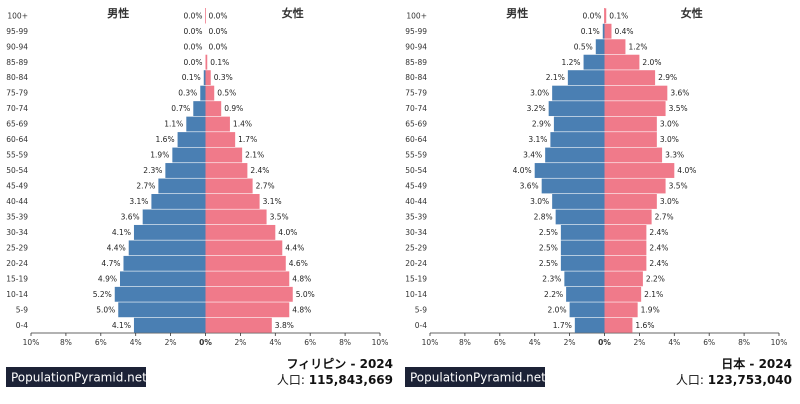 This screenshot has width=800, height=404. Describe the element at coordinates (242, 124) in the screenshot. I see `female-value-label: 1.4%` at that location.